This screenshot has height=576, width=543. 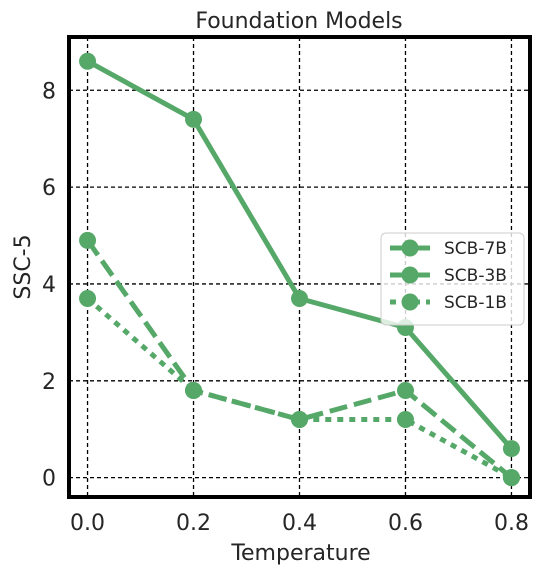 I want to click on legend: SCB-7B SCB-3B SCB-1B, so click(x=452, y=279).